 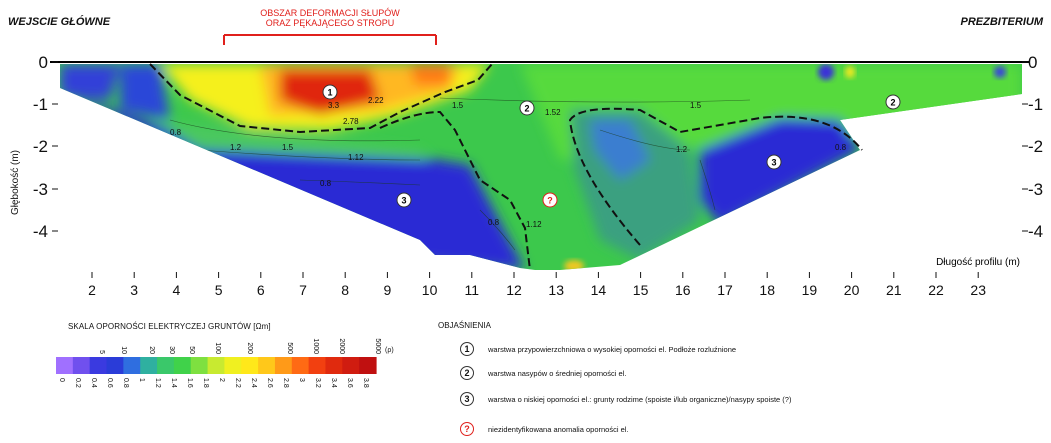 What do you see at coordinates (329, 93) in the screenshot?
I see `zone-marker-text: 1` at bounding box center [329, 93].